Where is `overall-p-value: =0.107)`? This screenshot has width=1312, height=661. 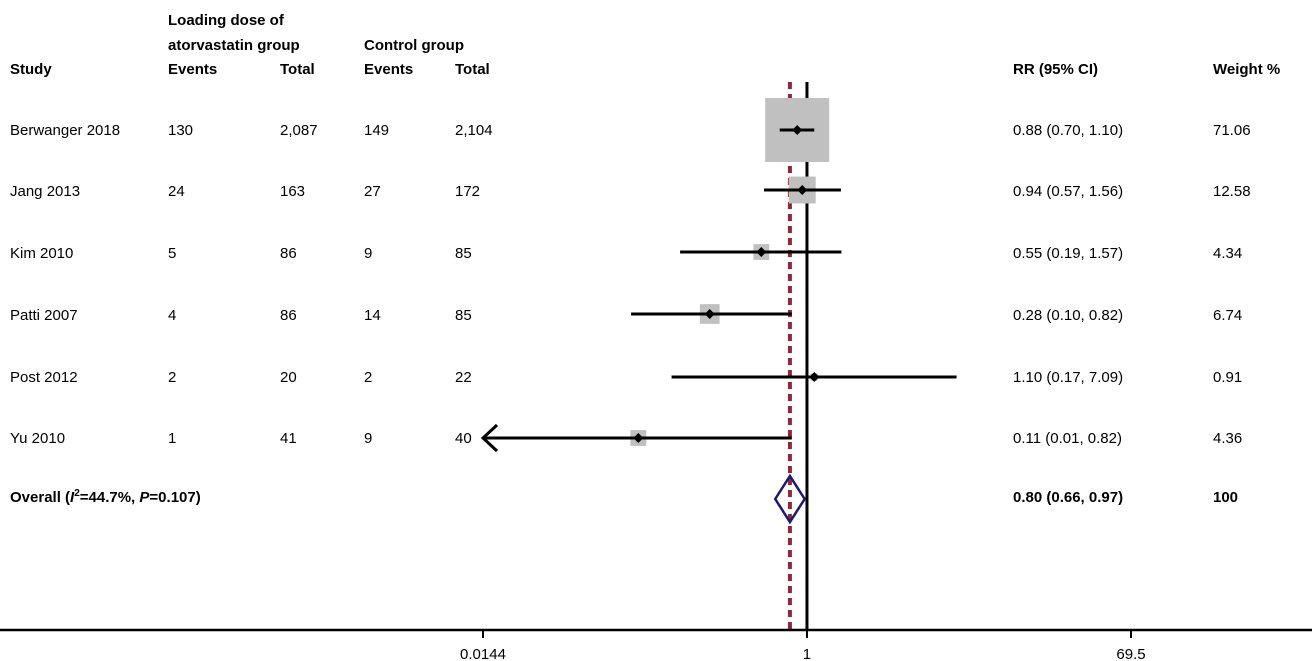 overall-p-value: =0.107) is located at coordinates (174, 497).